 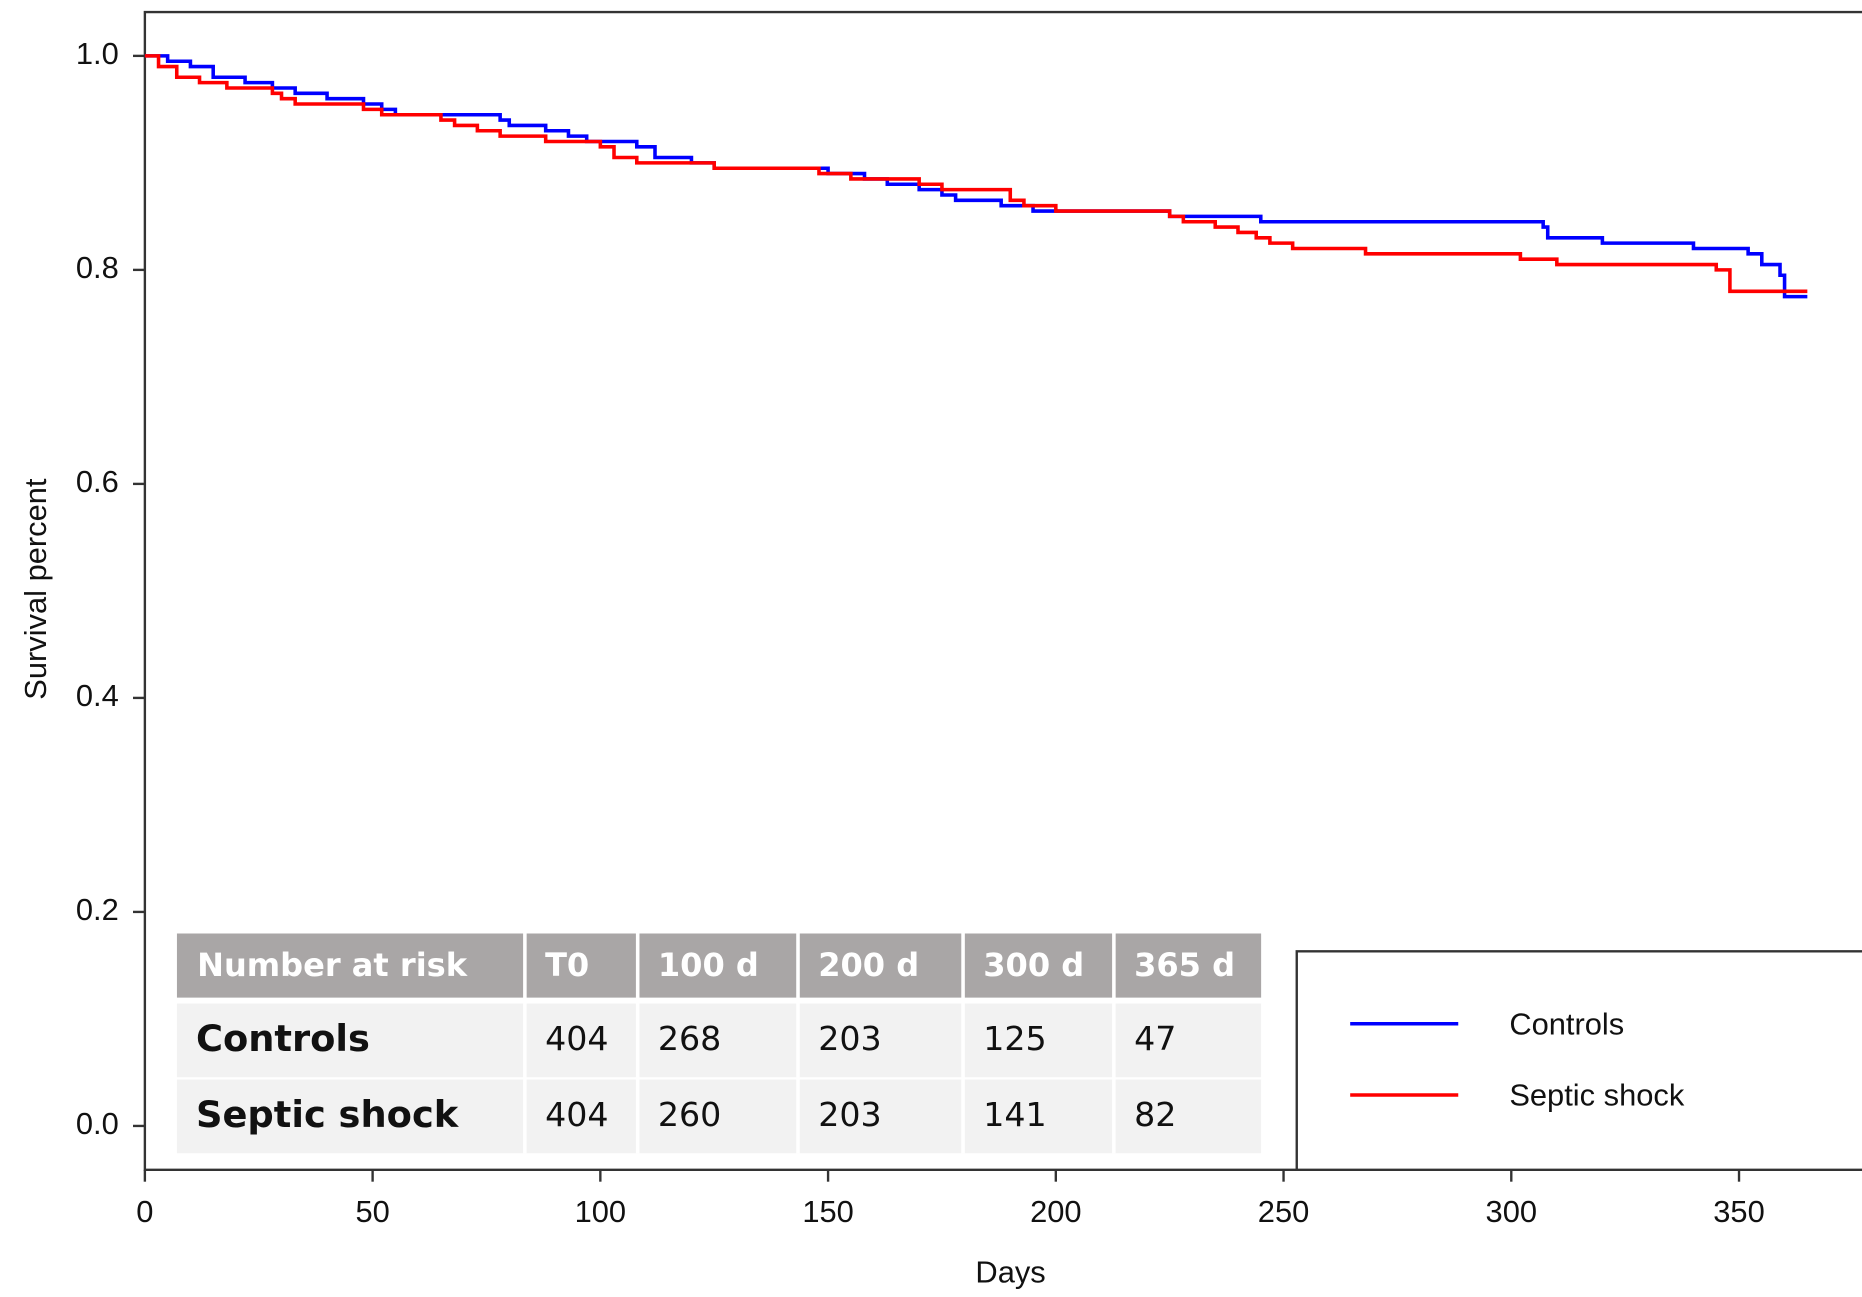 What do you see at coordinates (1511, 1211) in the screenshot?
I see `x-tick-label: 300` at bounding box center [1511, 1211].